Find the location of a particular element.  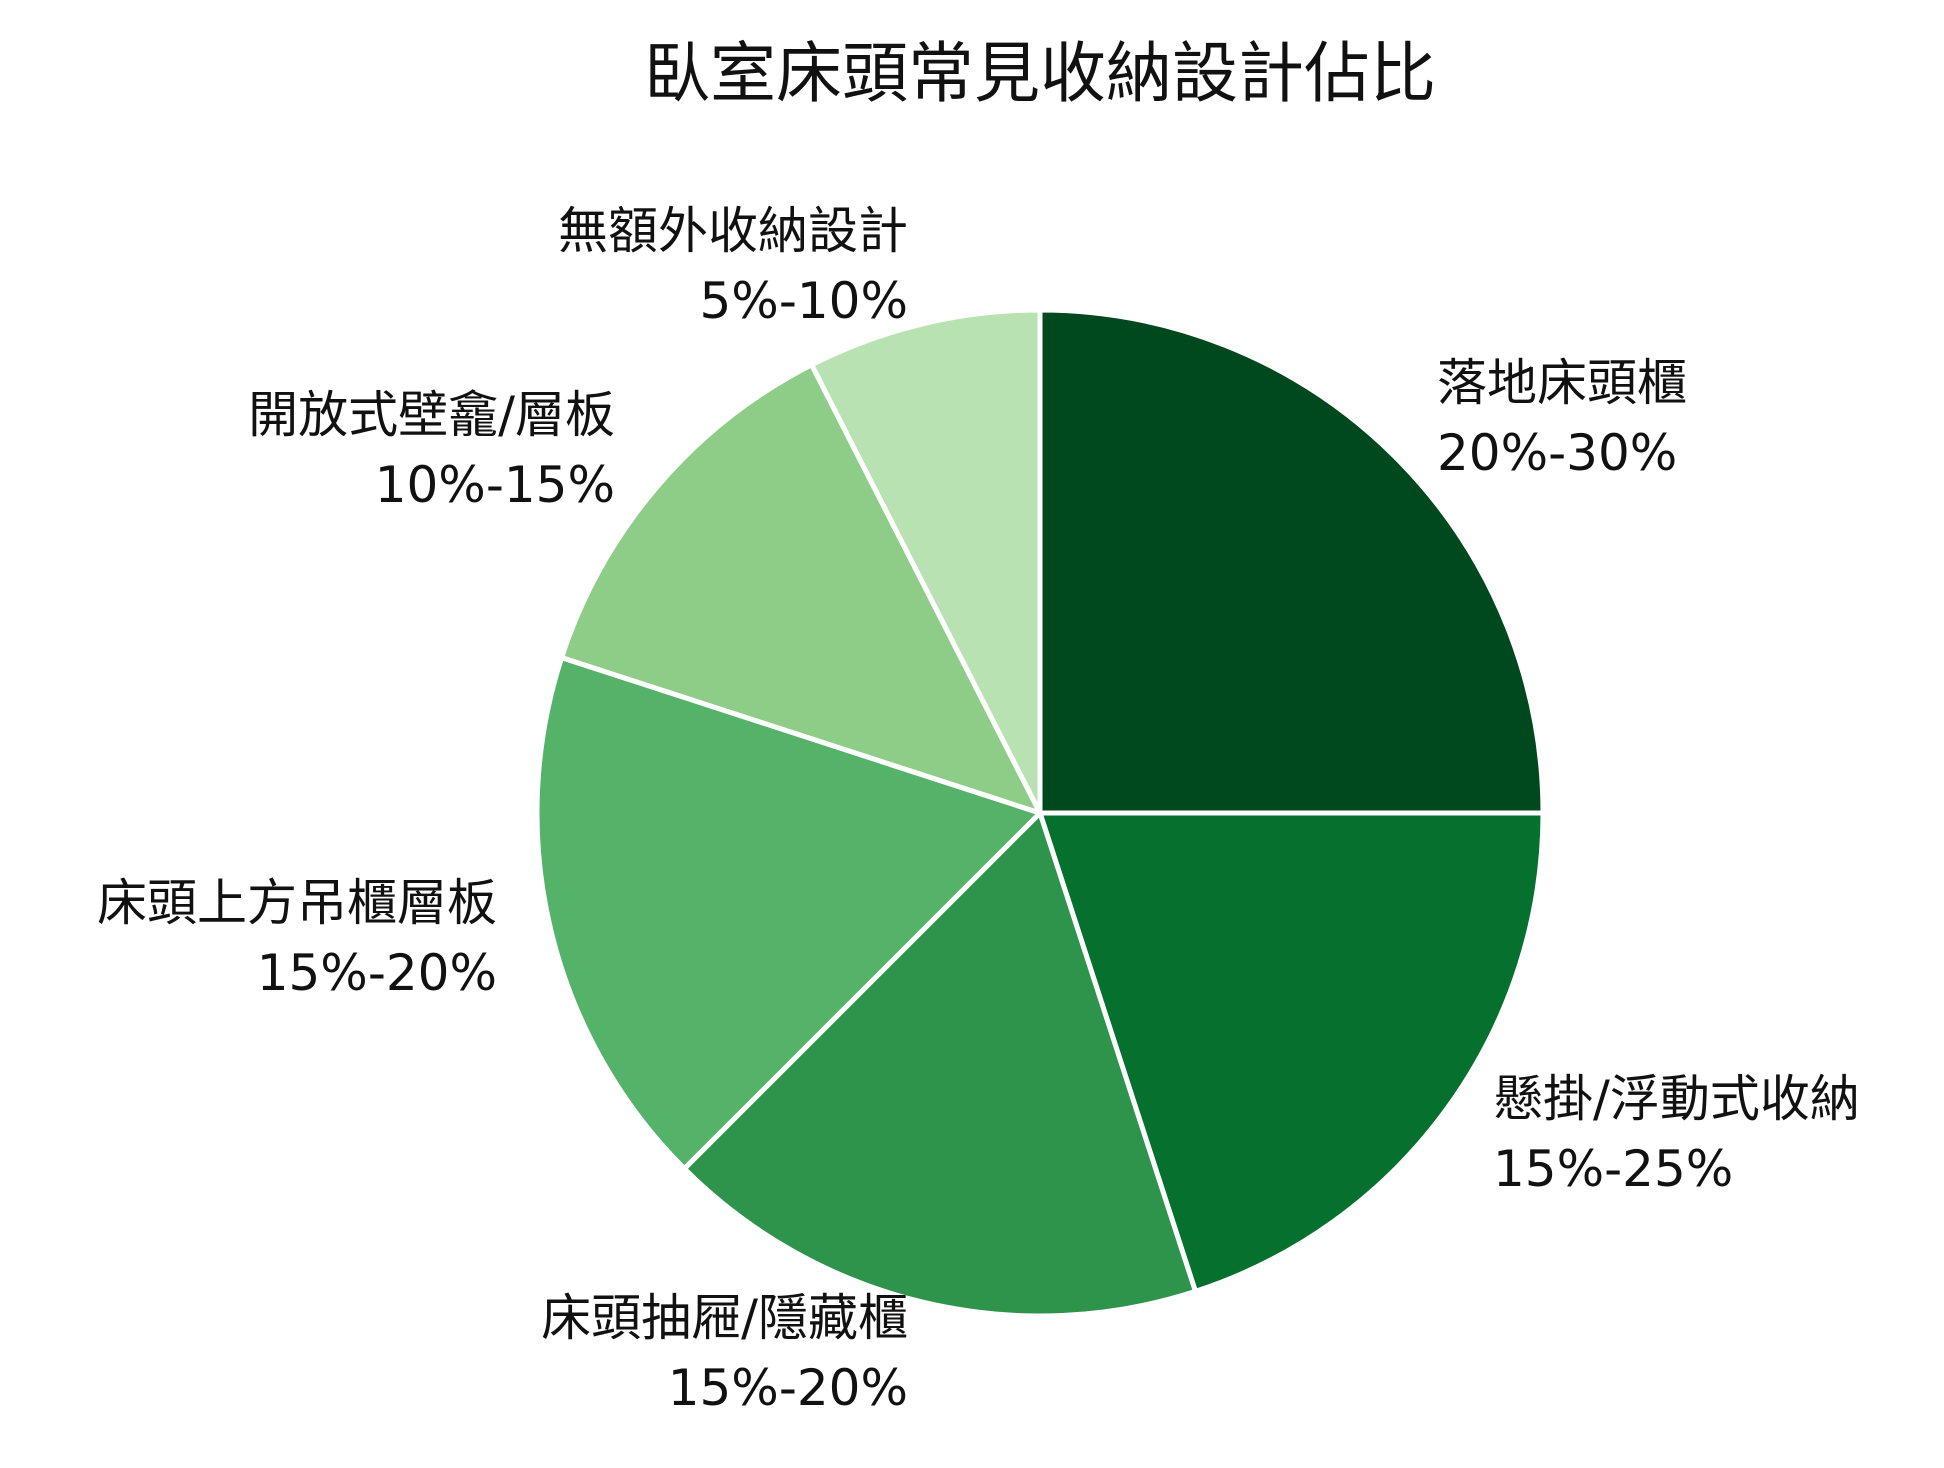

slice-label-4: 床頭上方吊櫃層板 15%-20% is located at coordinates (297, 938).